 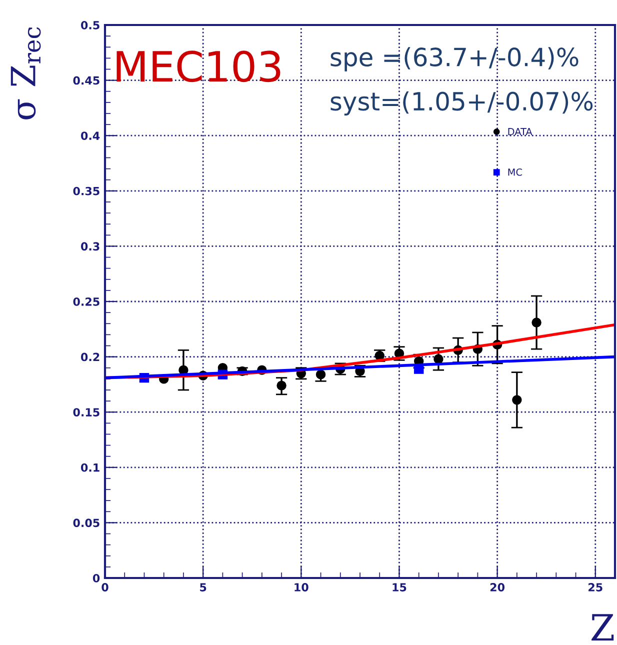 What do you see at coordinates (90, 136) in the screenshot?
I see `y-tick-label: 0.4` at bounding box center [90, 136].